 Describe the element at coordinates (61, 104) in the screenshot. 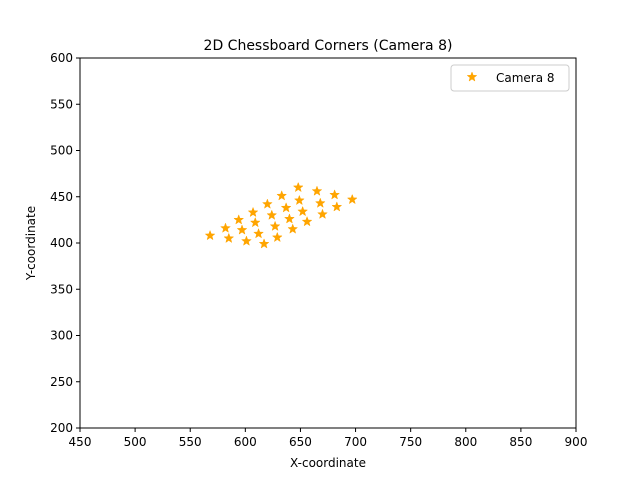

I see `y-tick-label-7: 550` at that location.